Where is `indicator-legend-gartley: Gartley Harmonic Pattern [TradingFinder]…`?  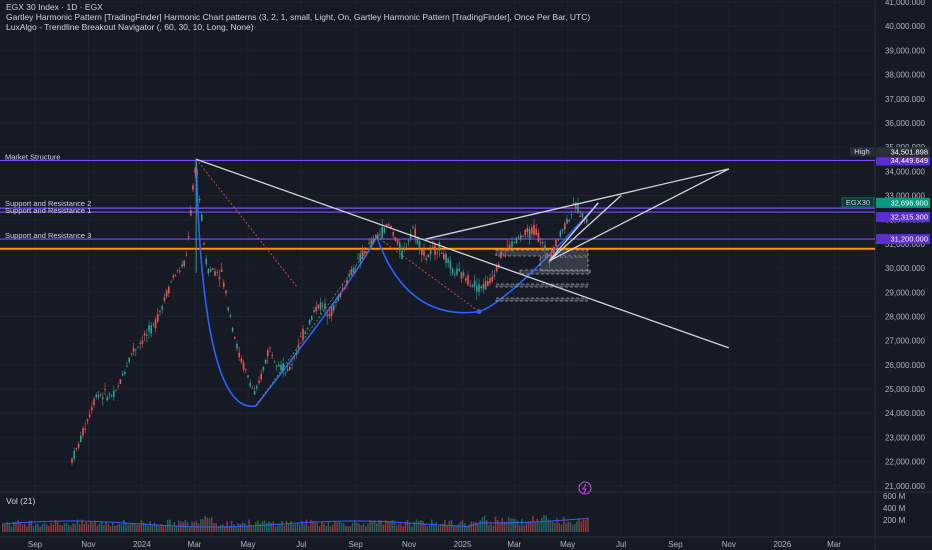
indicator-legend-gartley: Gartley Harmonic Pattern [TradingFinder]… is located at coordinates (298, 17).